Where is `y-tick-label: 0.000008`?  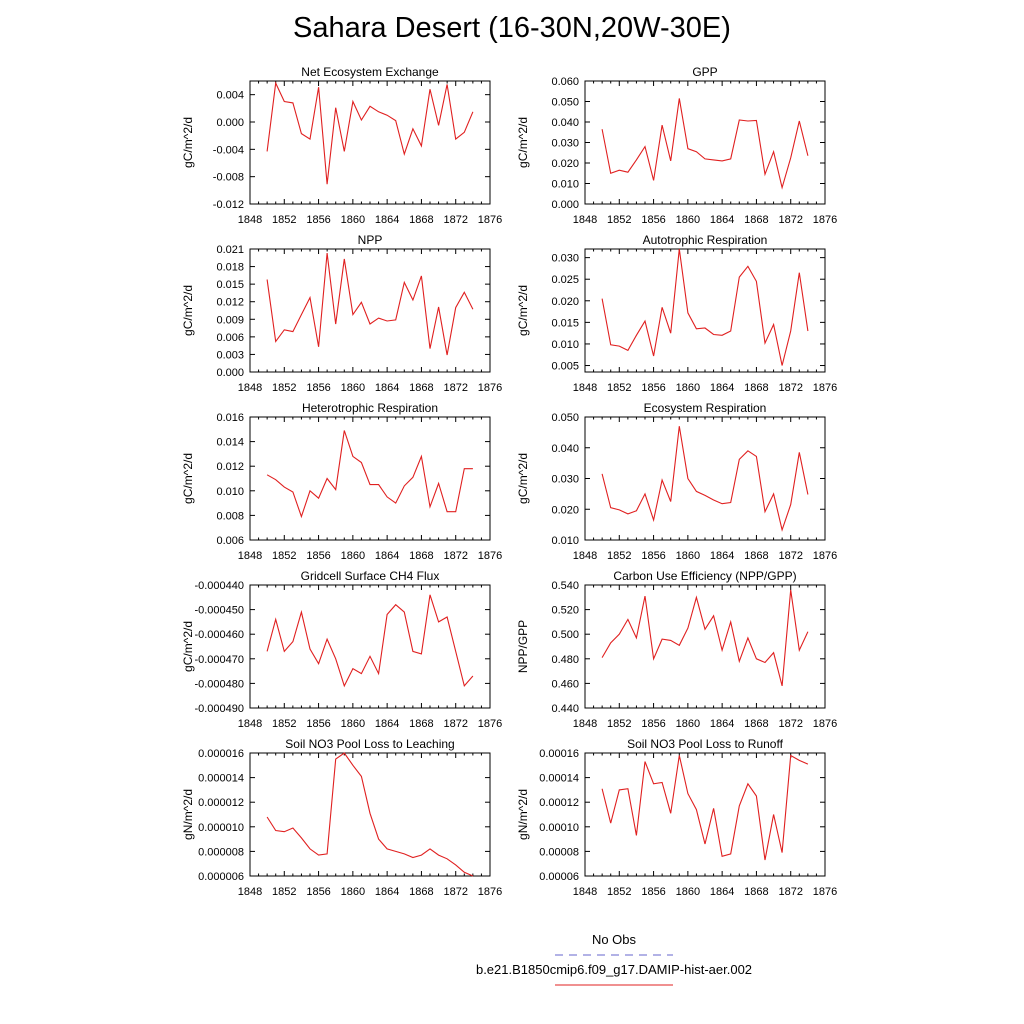
y-tick-label: 0.000008 is located at coordinates (221, 852).